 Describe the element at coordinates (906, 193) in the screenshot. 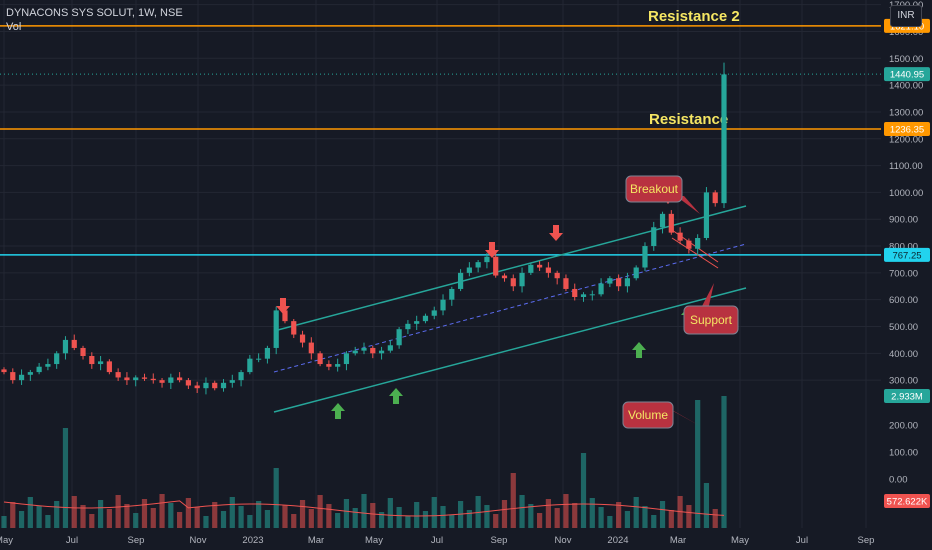

I see `price-tick-label: 1000.00` at that location.